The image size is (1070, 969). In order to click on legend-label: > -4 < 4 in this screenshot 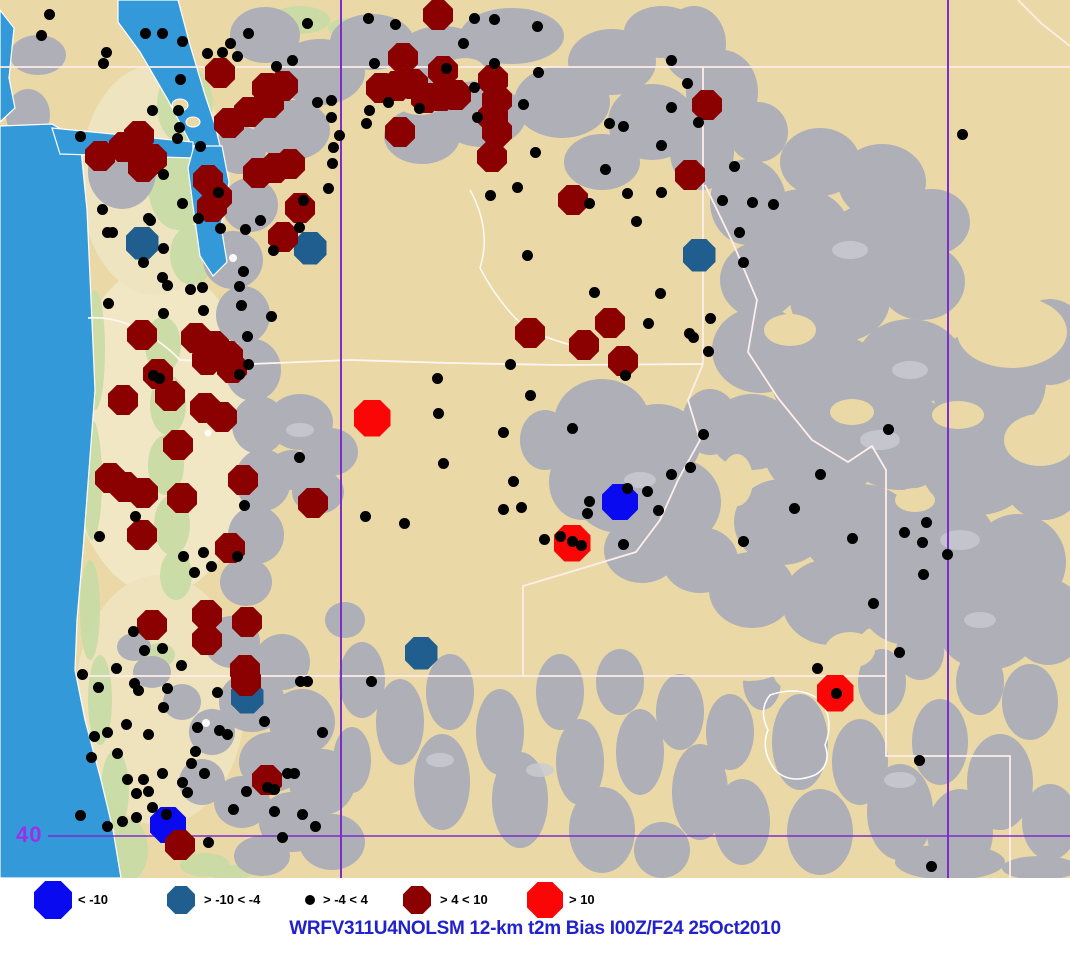, I will do `click(345, 899)`.